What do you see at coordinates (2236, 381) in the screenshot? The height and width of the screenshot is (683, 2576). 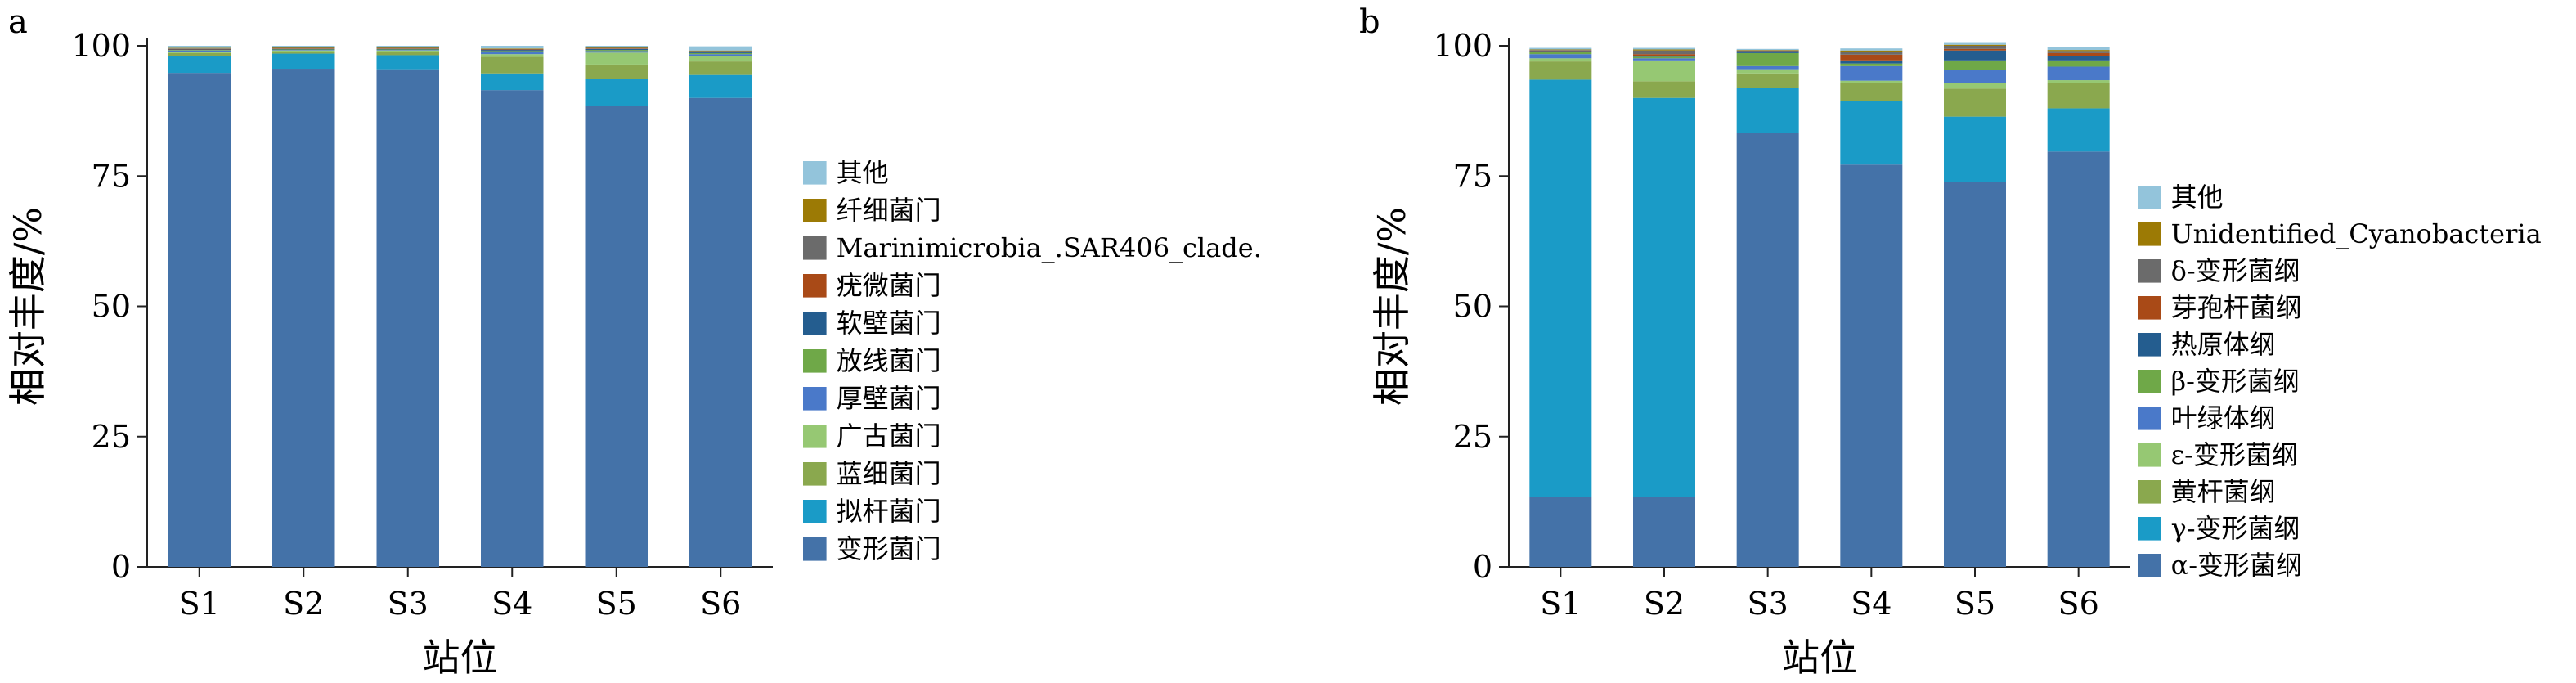 I see `legend-label: β-变形菌纲` at bounding box center [2236, 381].